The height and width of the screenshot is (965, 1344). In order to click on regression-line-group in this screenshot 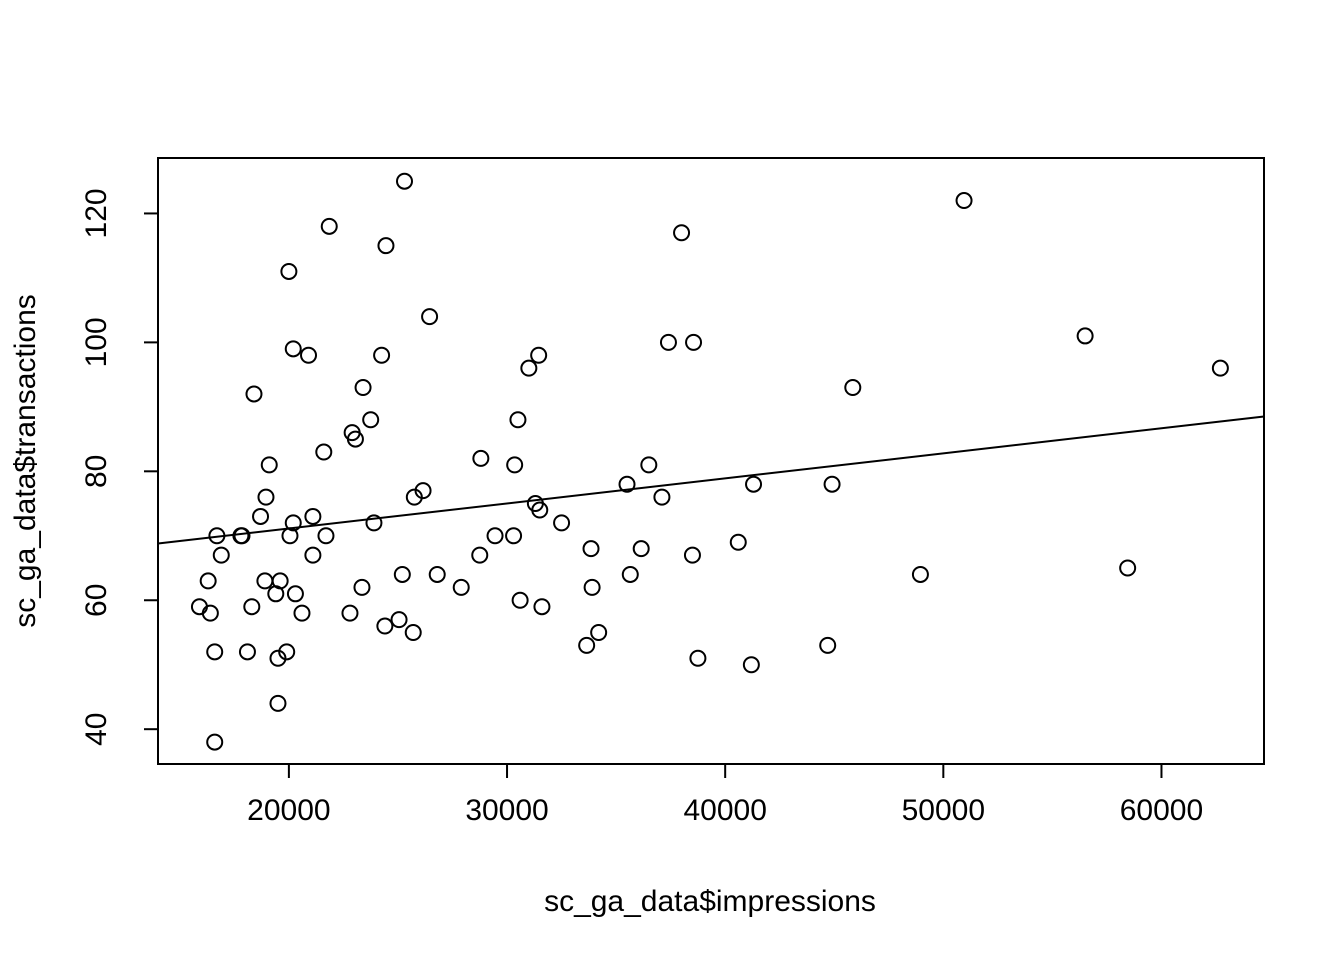, I will do `click(711, 480)`.